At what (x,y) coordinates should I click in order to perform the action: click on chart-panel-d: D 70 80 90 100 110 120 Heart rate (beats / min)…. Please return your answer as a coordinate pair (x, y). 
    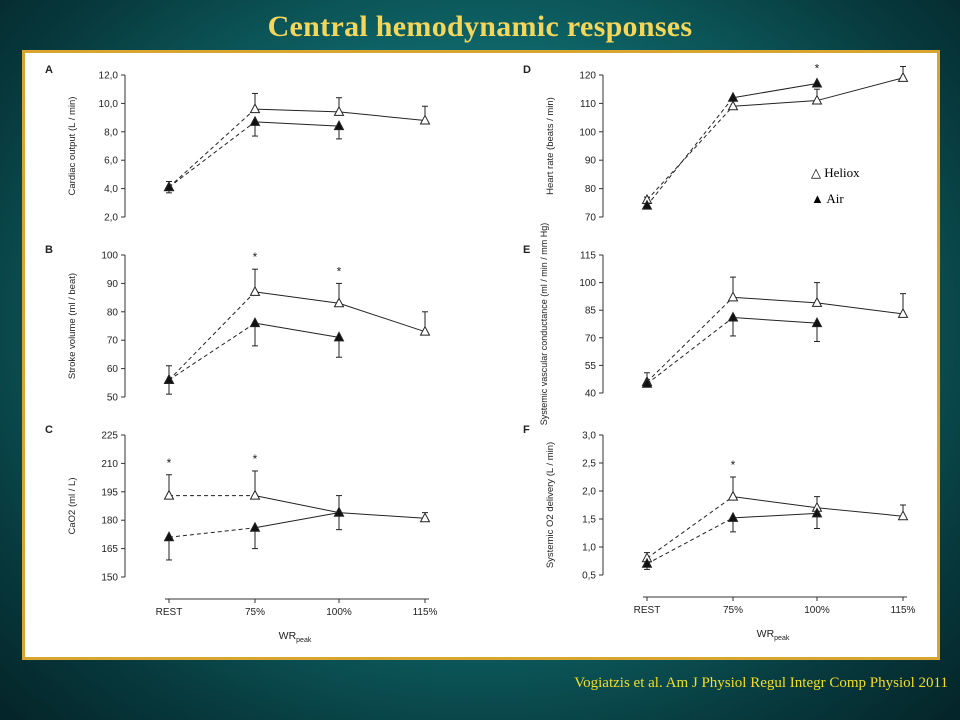
    Looking at the image, I should click on (716, 143).